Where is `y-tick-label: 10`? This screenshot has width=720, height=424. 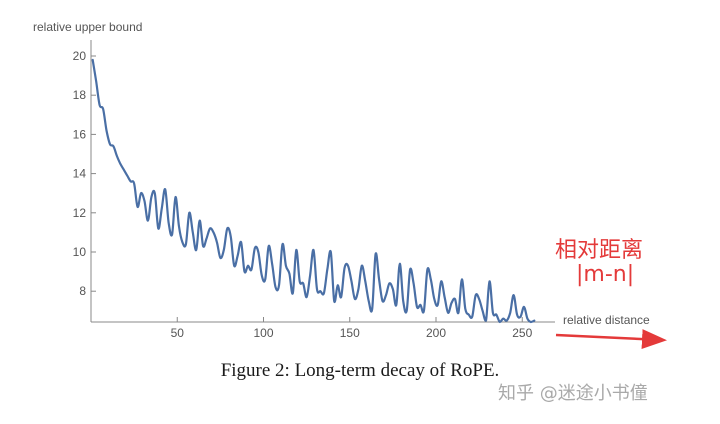 y-tick-label: 10 is located at coordinates (80, 252).